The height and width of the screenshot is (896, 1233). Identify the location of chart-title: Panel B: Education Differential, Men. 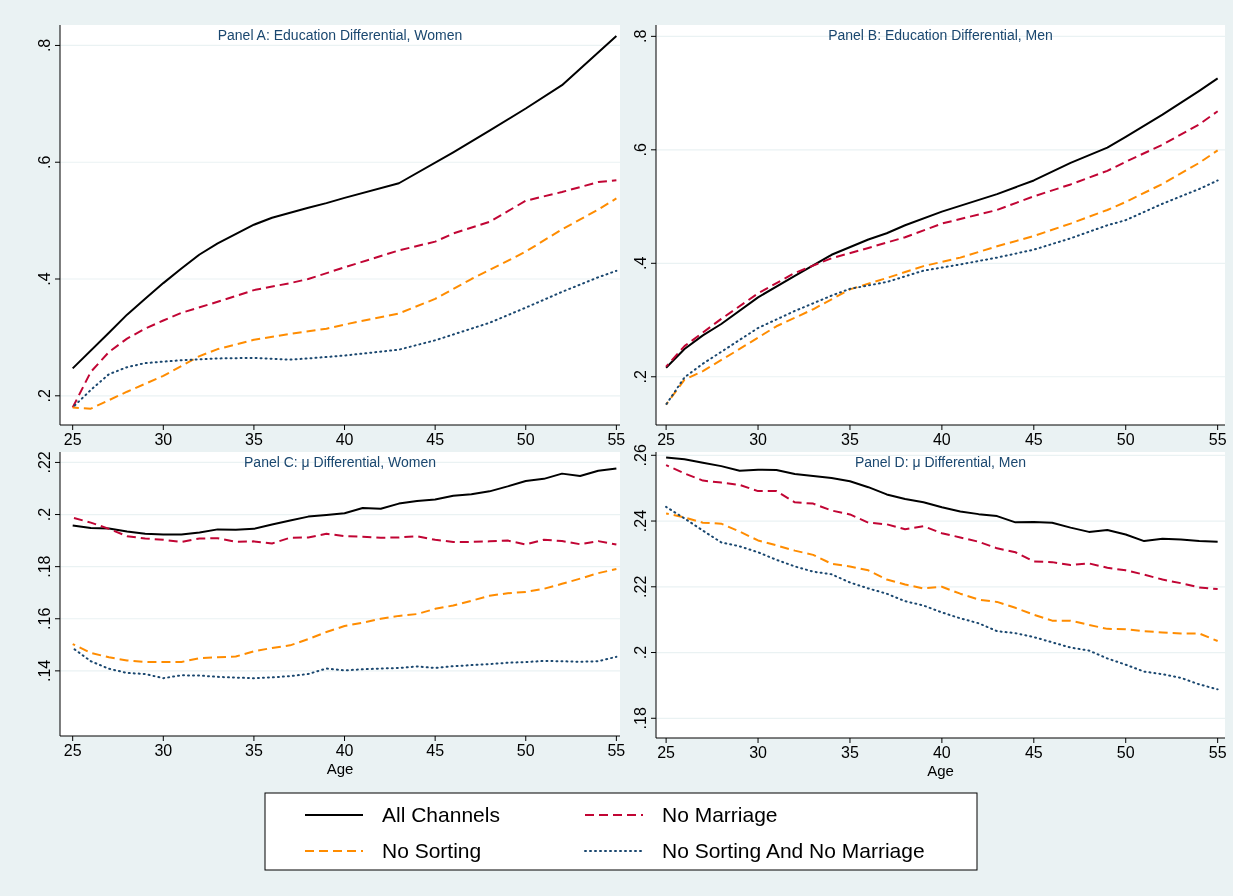
(940, 35).